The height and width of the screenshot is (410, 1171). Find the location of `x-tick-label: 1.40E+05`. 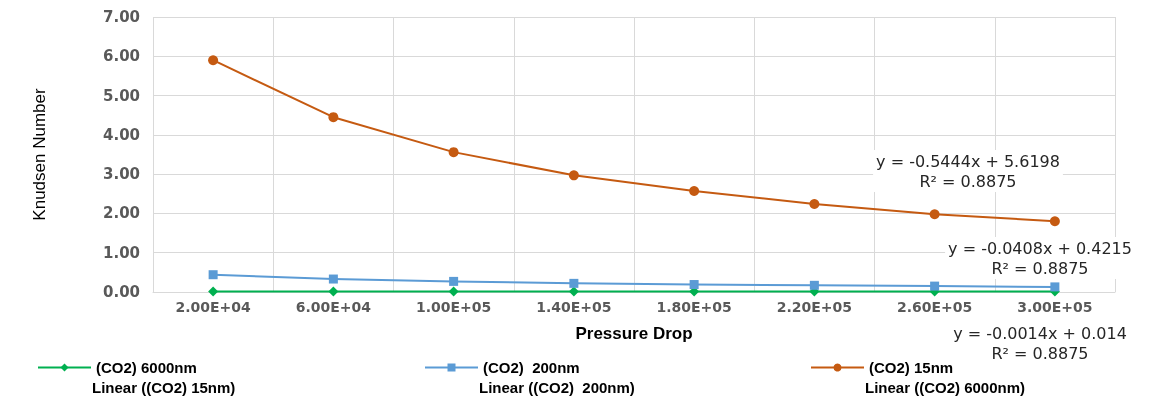

x-tick-label: 1.40E+05 is located at coordinates (574, 307).